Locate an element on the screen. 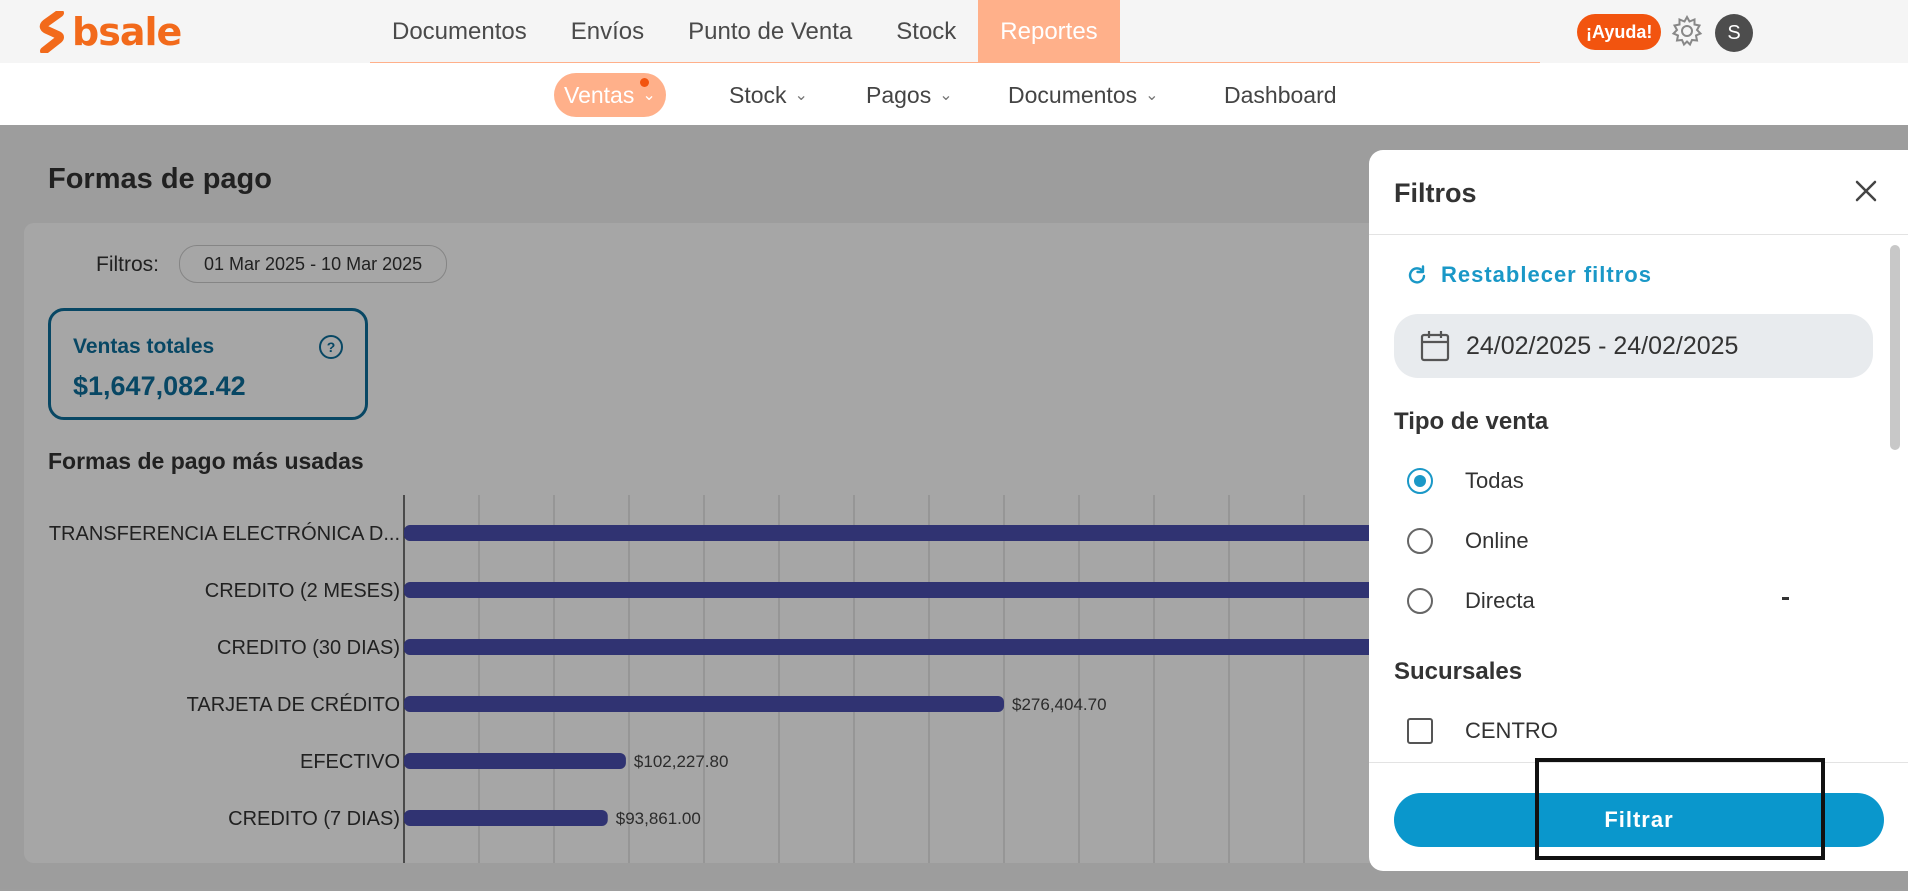  nav-envios: Envíos is located at coordinates (607, 31).